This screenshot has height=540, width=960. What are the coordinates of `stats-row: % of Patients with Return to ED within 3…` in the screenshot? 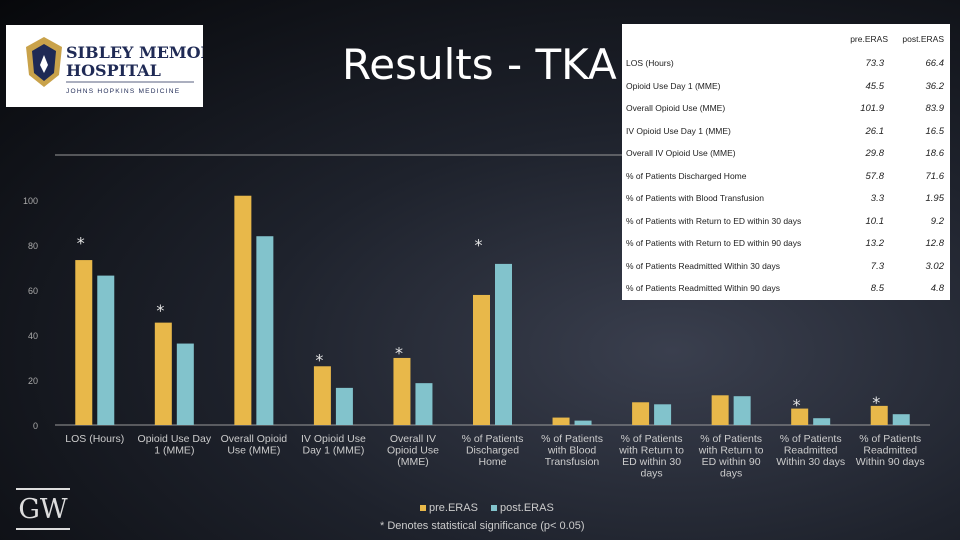 It's located at (786, 222).